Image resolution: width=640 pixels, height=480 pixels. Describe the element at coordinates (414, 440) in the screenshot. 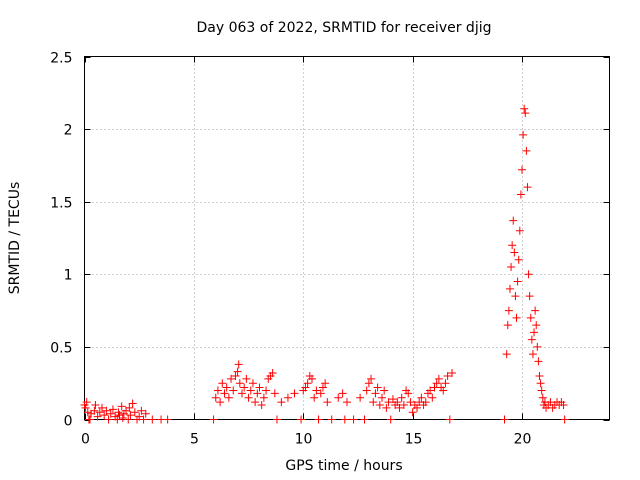

I see `x-tick-label: 15` at that location.